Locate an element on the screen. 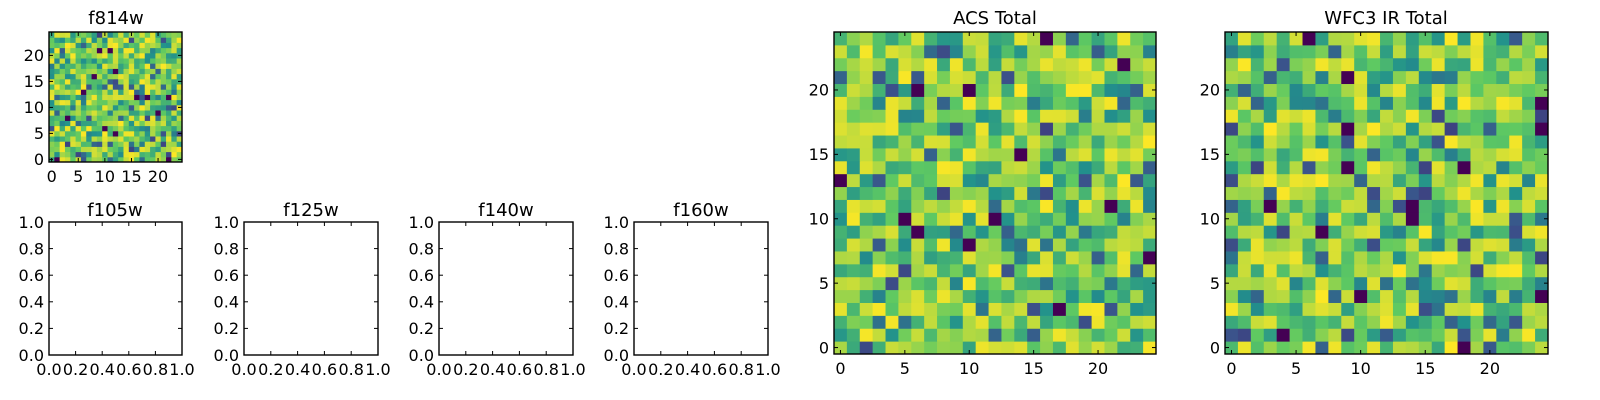  y-tick-label: 0.4 is located at coordinates (616, 302).